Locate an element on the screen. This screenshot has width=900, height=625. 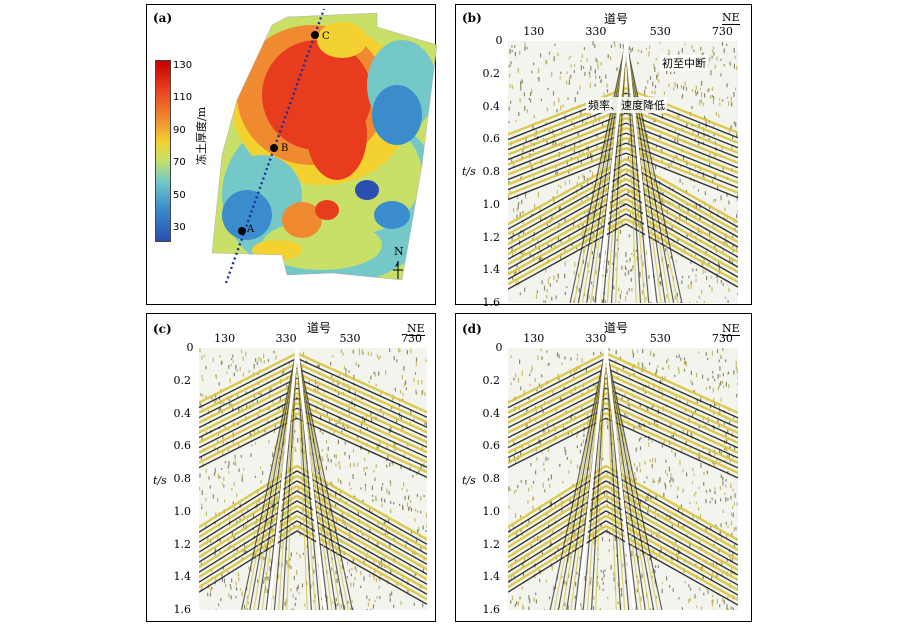
colorbar-tick: 50 is located at coordinates (179, 195).